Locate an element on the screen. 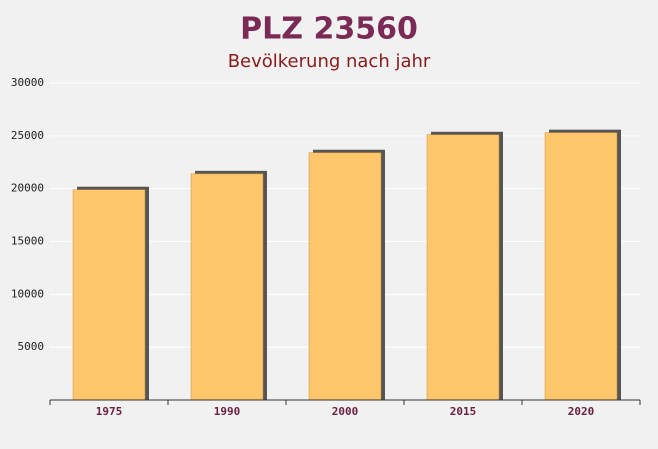 Image resolution: width=658 pixels, height=449 pixels. y-tick-label: 15000 is located at coordinates (27, 241).